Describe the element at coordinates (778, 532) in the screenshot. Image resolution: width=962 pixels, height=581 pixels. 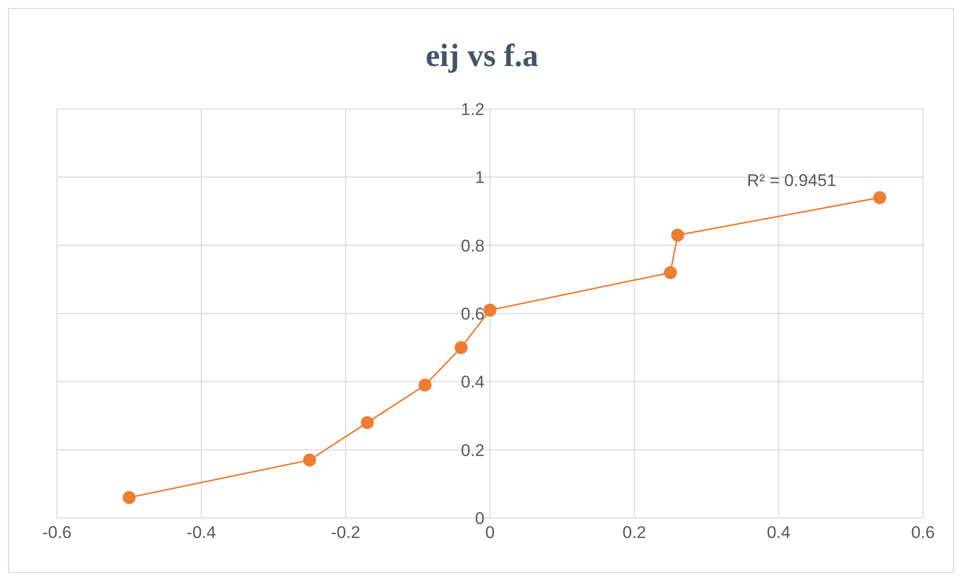
I see `x-tick-label: 0.4` at that location.